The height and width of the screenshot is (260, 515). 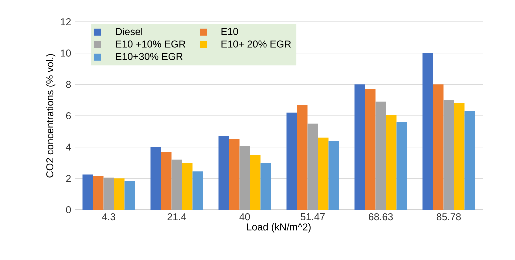 What do you see at coordinates (66, 22) in the screenshot?
I see `y-tick-label: 12` at bounding box center [66, 22].